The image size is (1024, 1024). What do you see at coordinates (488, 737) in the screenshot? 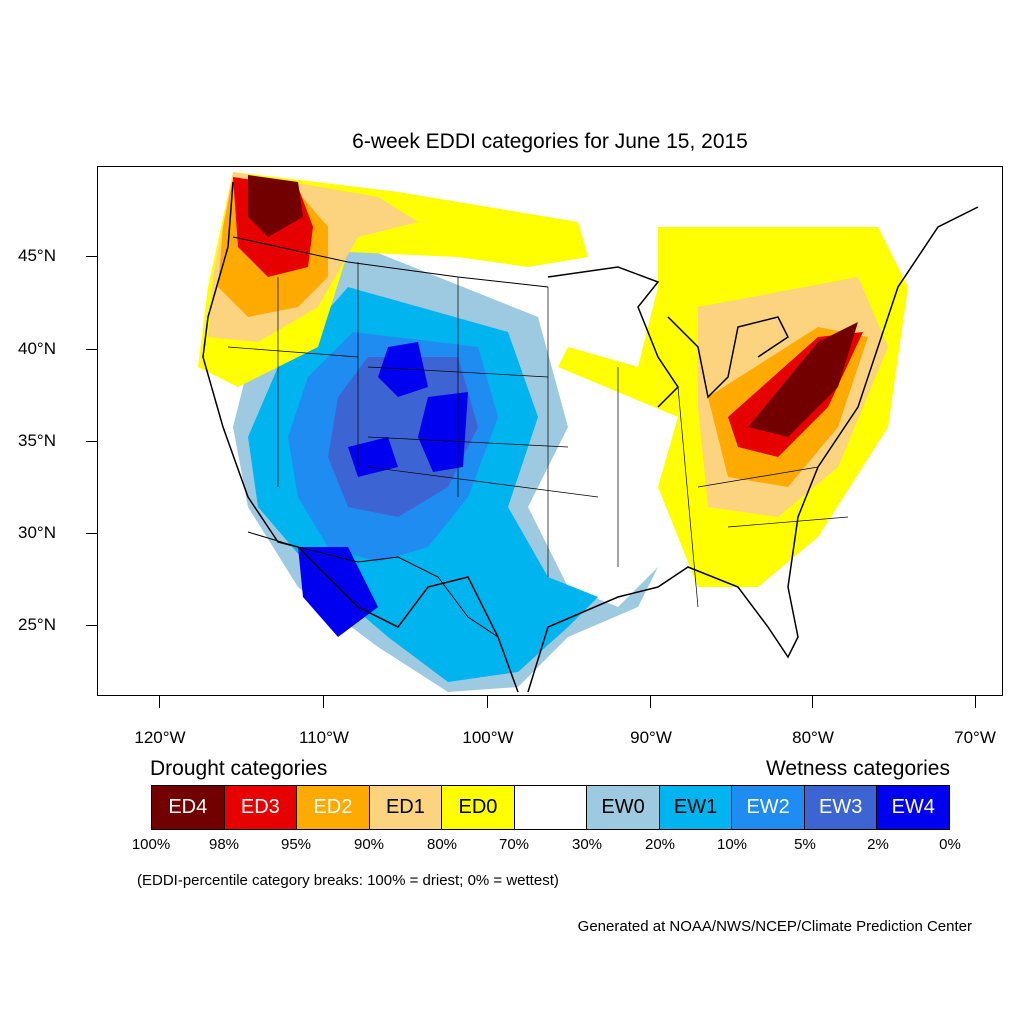
I see `lon-label-100: 100°W` at bounding box center [488, 737].